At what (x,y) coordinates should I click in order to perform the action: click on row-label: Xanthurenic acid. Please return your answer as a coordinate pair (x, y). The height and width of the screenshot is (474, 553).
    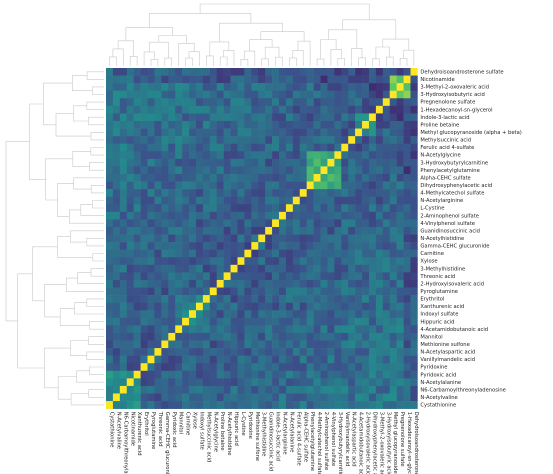
    Looking at the image, I should click on (442, 307).